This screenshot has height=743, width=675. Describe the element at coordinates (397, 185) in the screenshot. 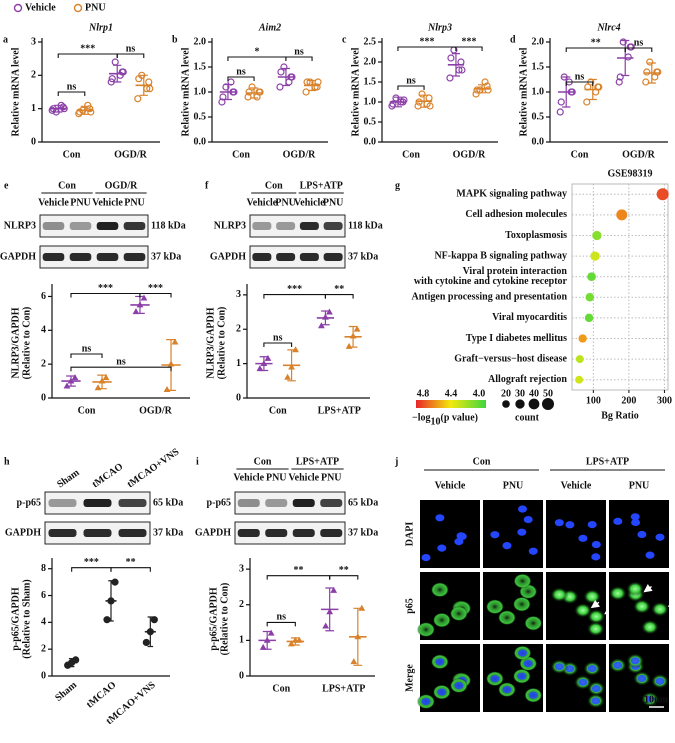

I see `panel-letter: g` at that location.